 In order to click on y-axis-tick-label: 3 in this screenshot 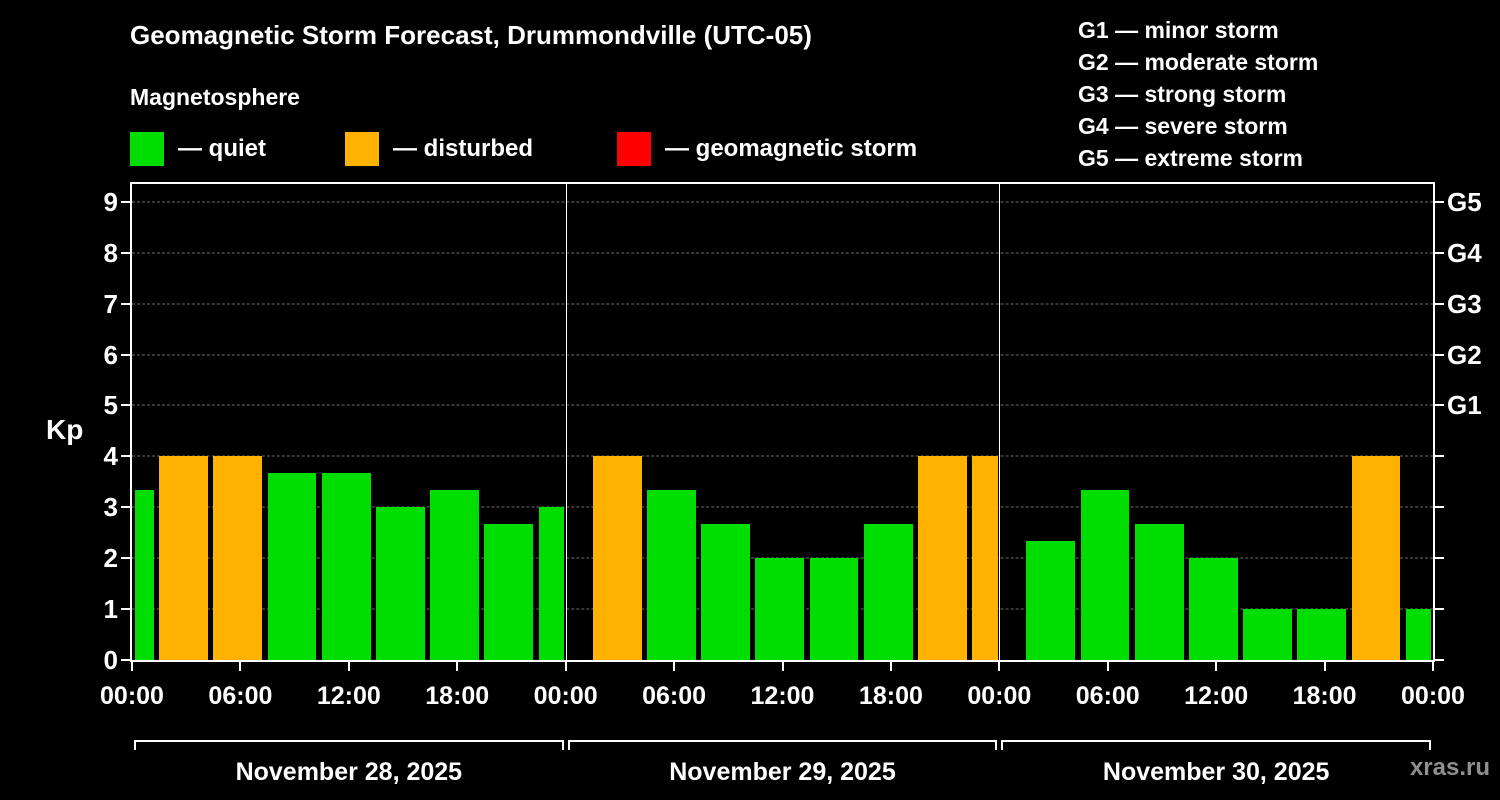, I will do `click(110, 507)`.